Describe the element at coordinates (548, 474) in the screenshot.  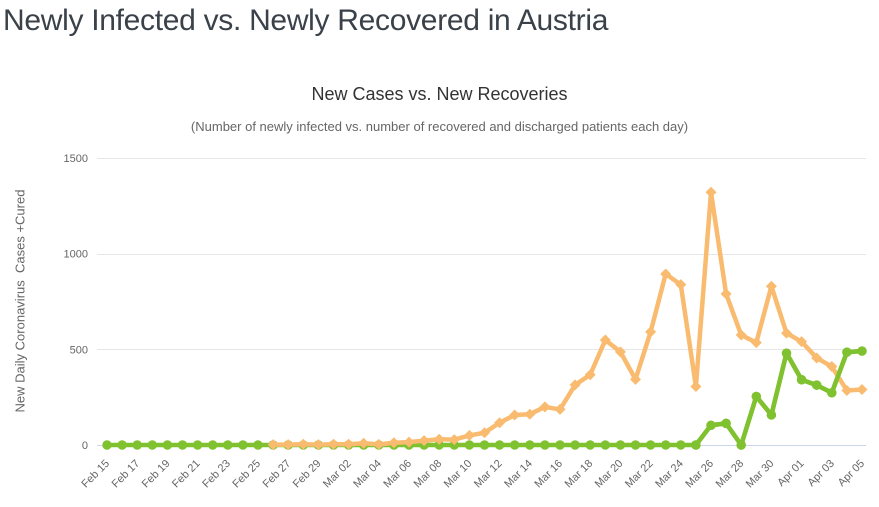
I see `x-tick-label: Mar 16` at that location.